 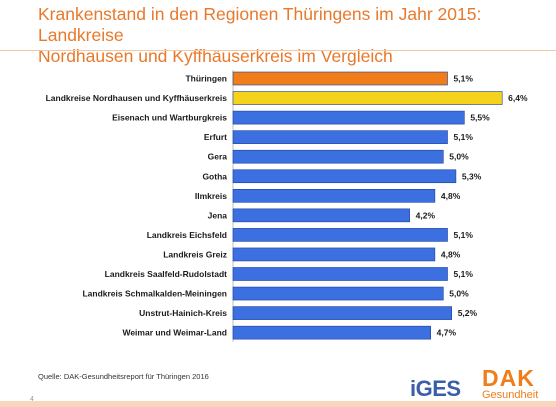 What do you see at coordinates (426, 215) in the screenshot?
I see `value-label: 4,2%` at bounding box center [426, 215].